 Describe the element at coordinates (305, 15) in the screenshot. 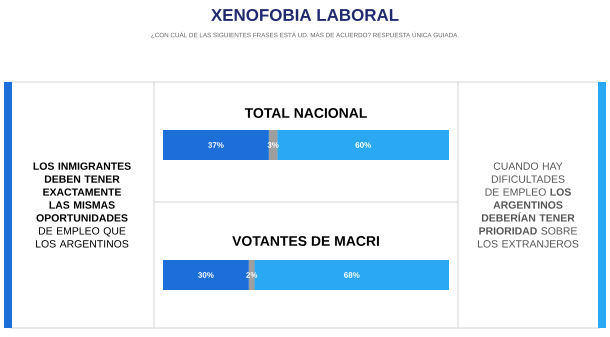

I see `text: XENOFOBIA LABORAL` at that location.